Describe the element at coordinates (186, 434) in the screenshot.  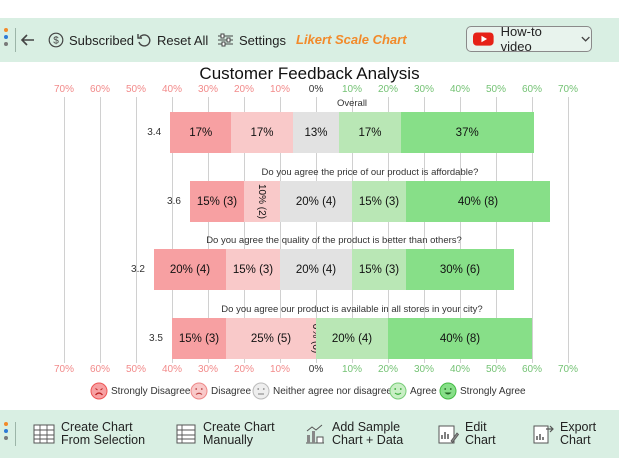
I see `list-table-icon` at that location.